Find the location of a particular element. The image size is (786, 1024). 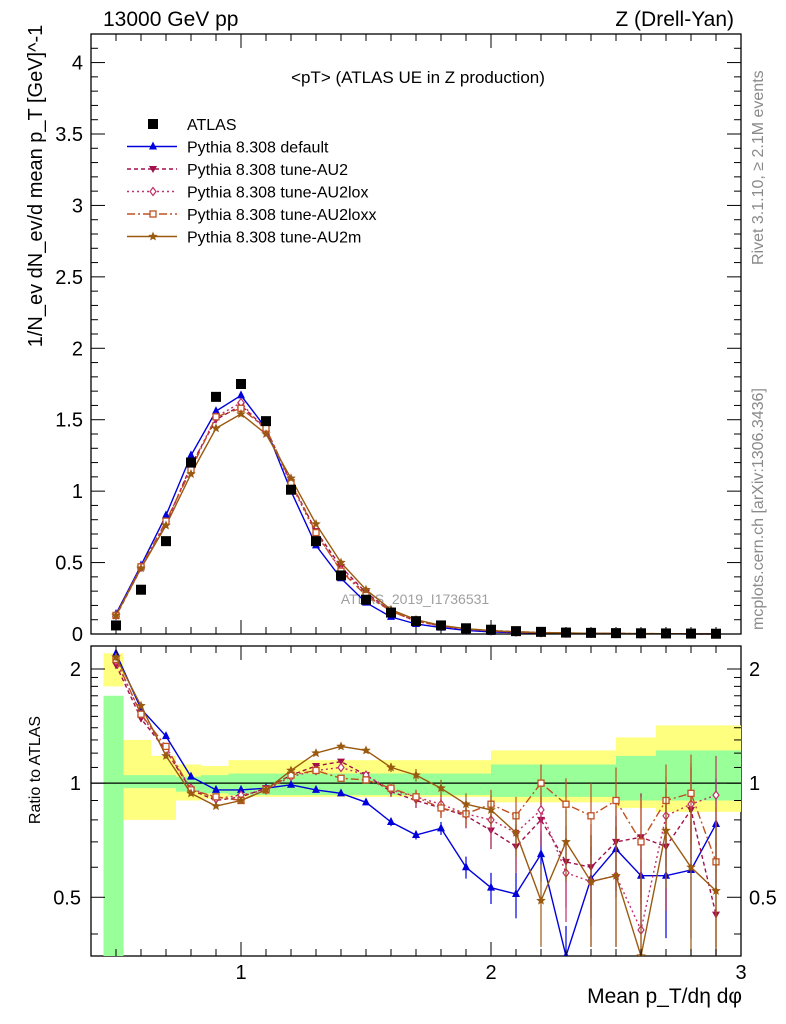

legend-label: Pythia 8.308 tune-AU2lox is located at coordinates (277, 193).